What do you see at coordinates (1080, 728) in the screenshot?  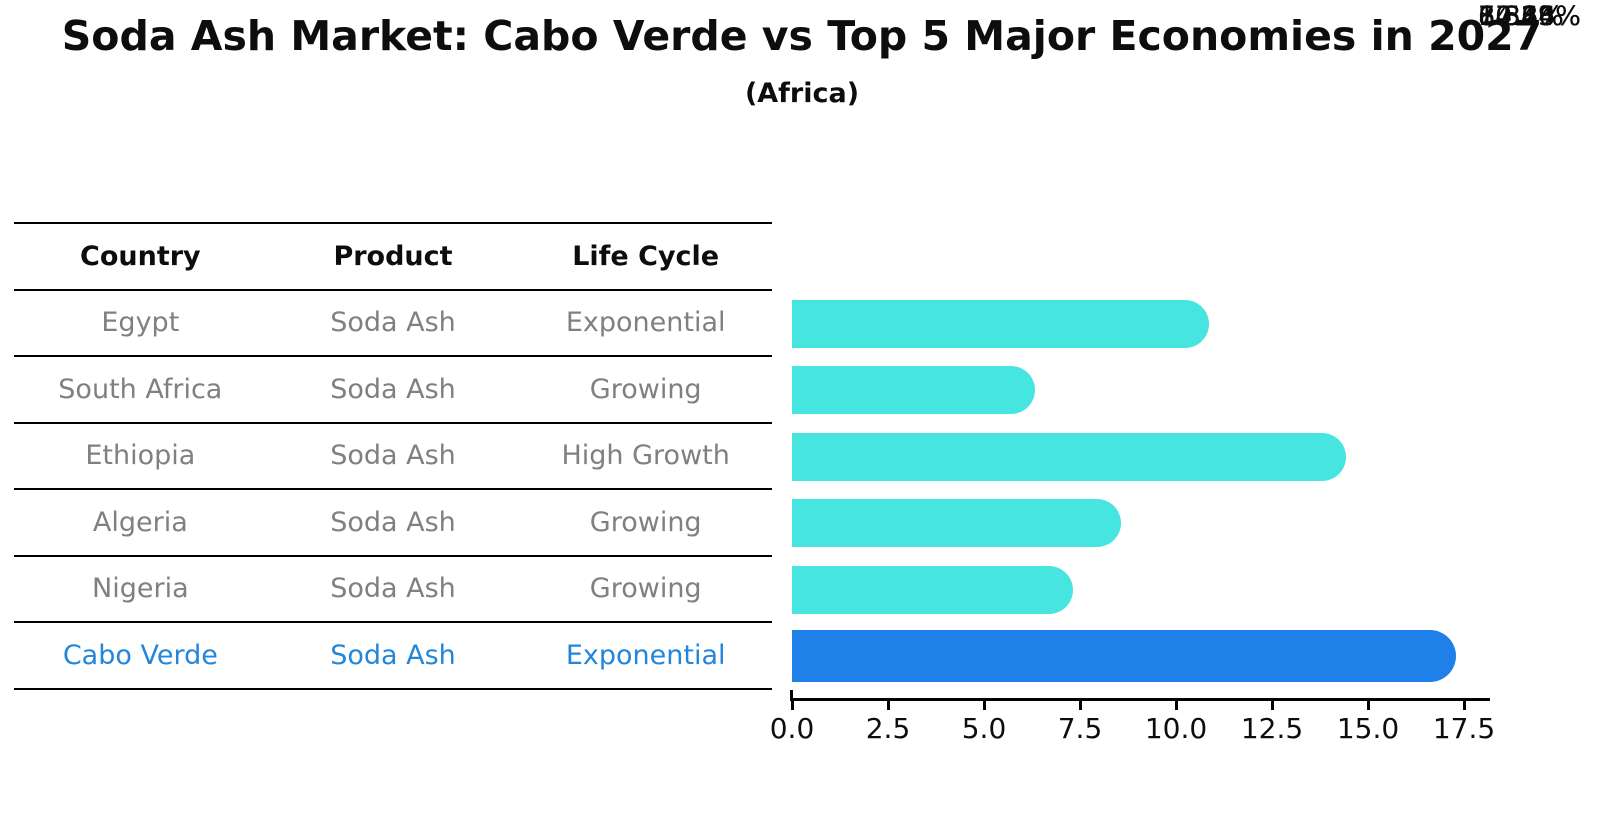 I see `tick-label: 7.5` at bounding box center [1080, 728].